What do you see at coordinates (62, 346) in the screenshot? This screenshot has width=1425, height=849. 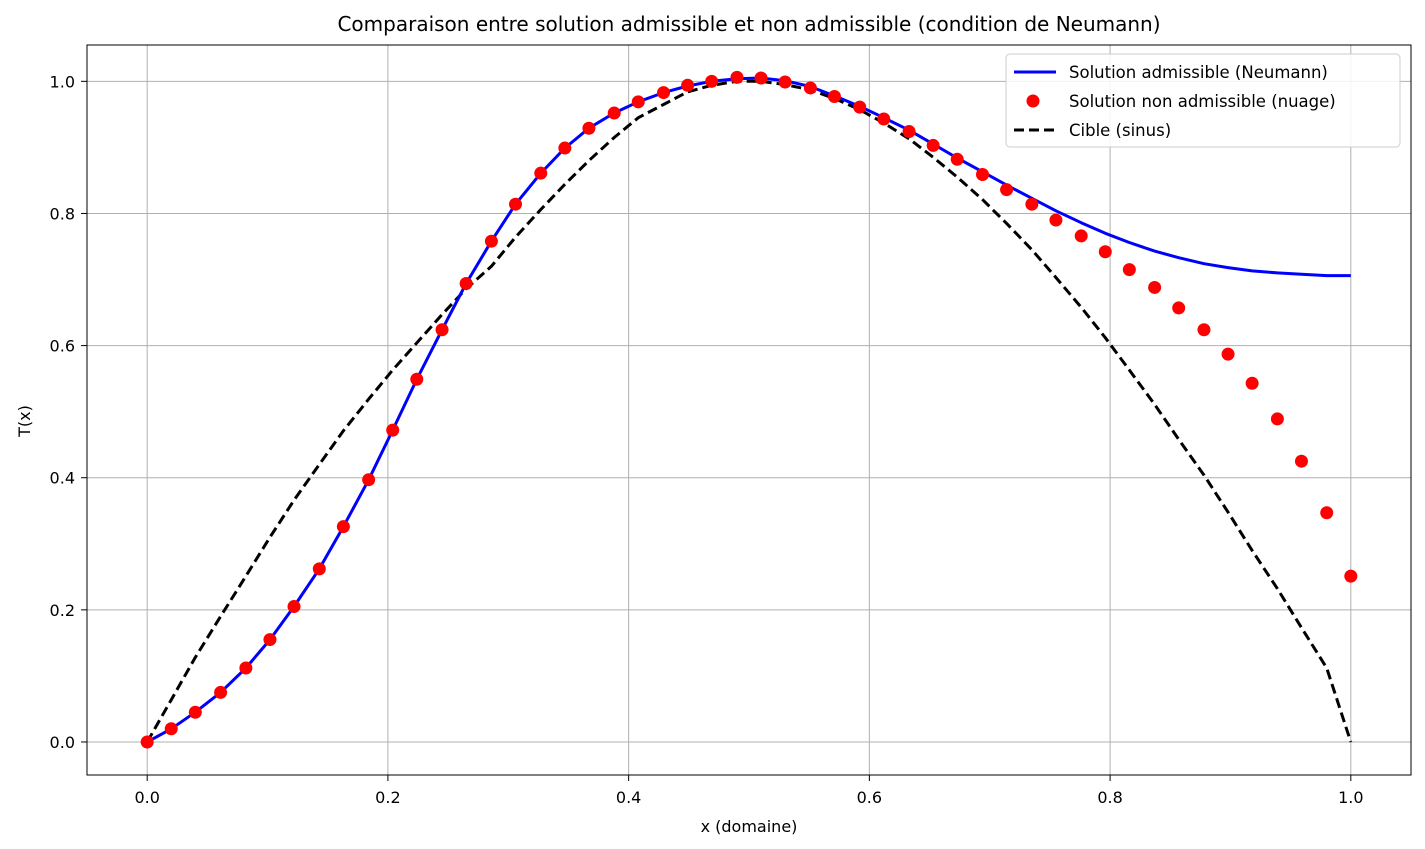 I see `y-tick-label-3: 0.6` at bounding box center [62, 346].